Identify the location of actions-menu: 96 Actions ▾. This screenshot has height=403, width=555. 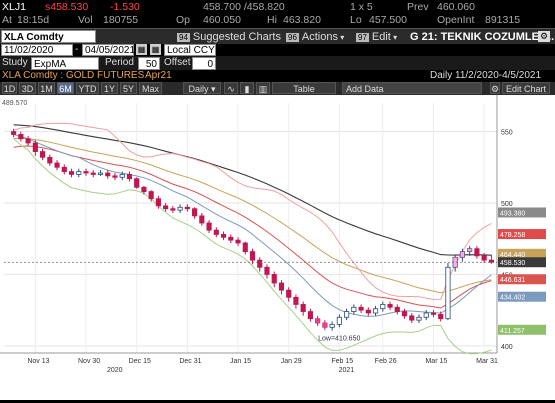
(315, 37).